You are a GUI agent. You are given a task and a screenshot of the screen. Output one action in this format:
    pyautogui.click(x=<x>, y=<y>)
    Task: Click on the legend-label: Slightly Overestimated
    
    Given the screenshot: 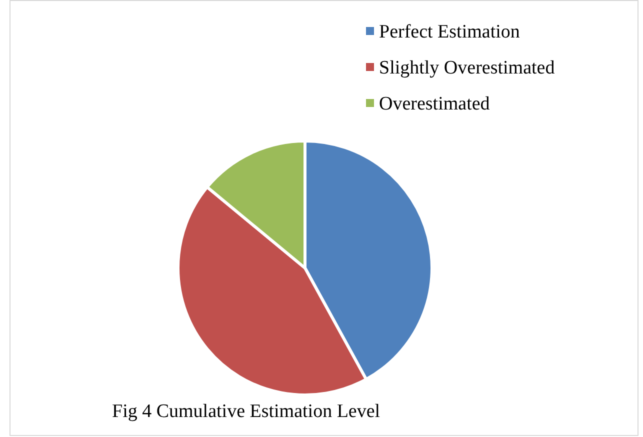 What is the action you would take?
    pyautogui.click(x=467, y=67)
    